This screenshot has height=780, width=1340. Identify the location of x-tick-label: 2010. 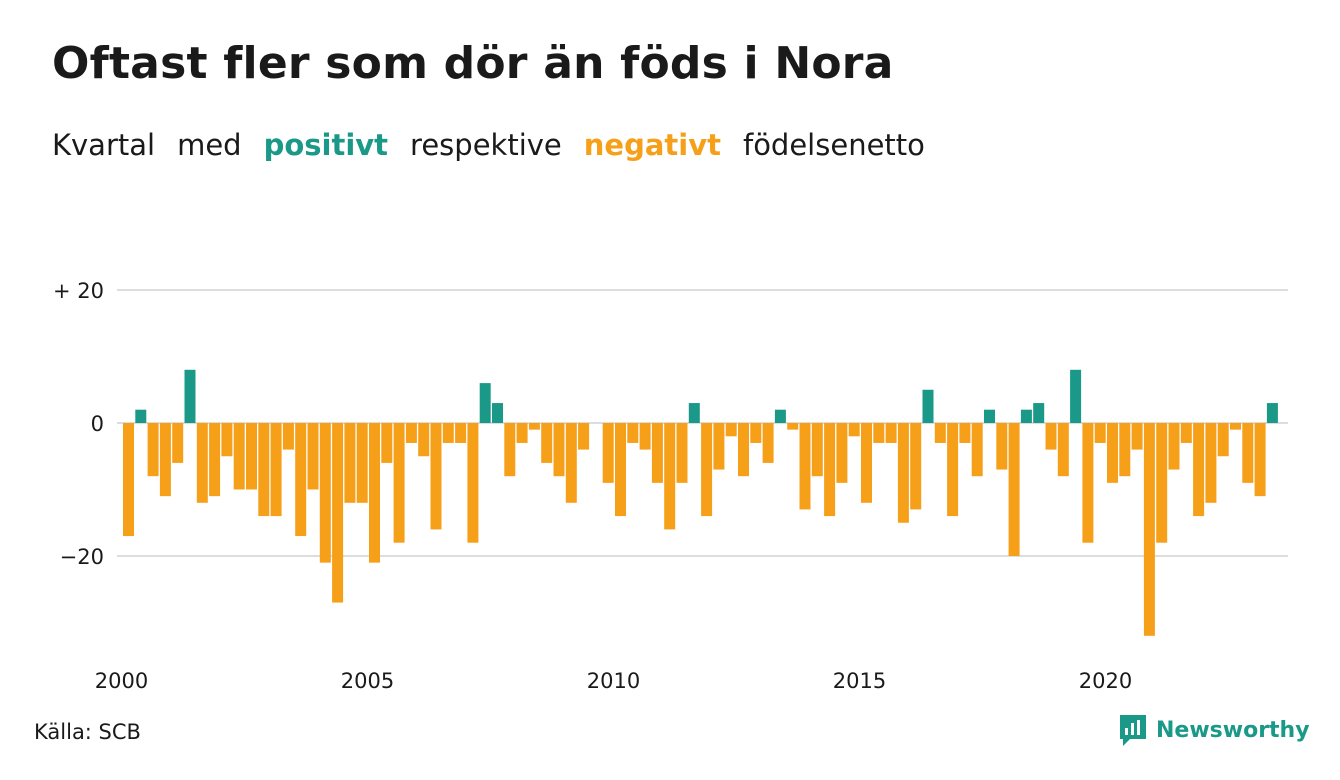
(613, 681).